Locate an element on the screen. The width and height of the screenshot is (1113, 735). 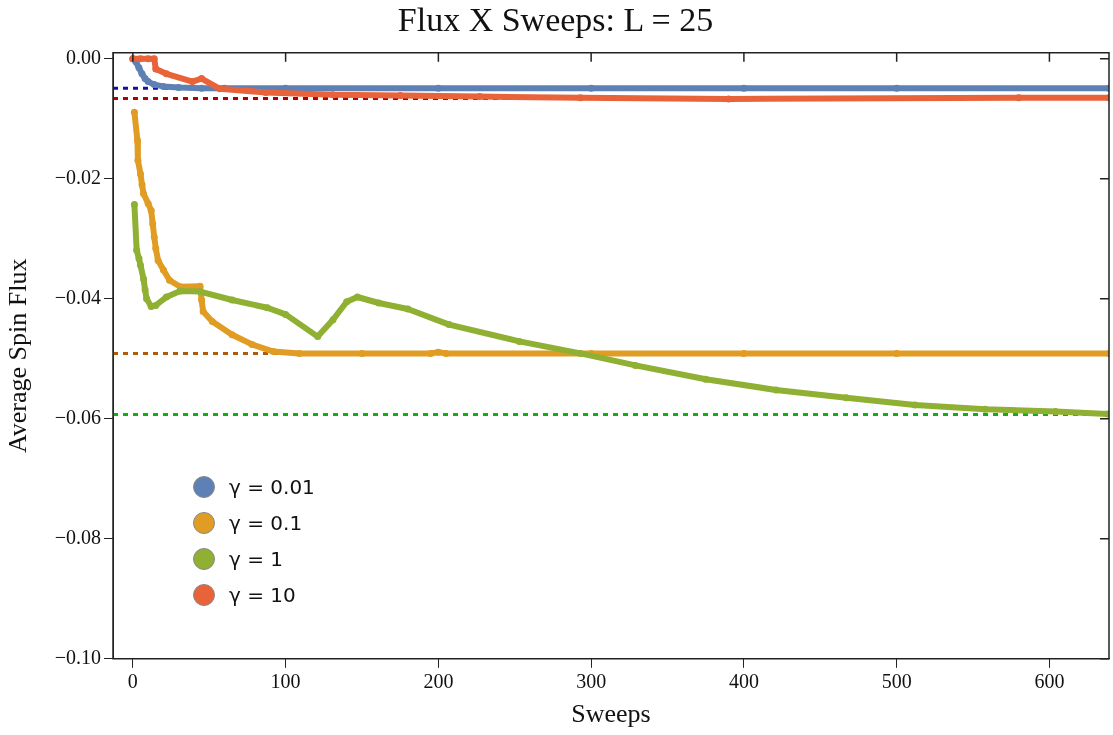
x-tick-label: 400 is located at coordinates (743, 681).